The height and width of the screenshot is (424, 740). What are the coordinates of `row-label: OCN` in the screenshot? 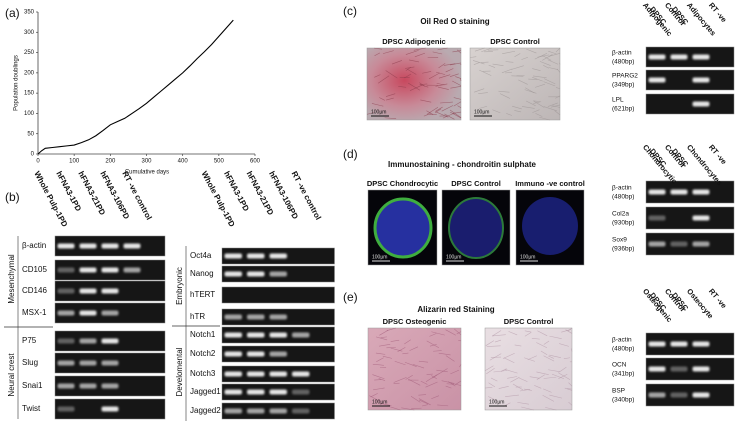 It's located at (619, 365).